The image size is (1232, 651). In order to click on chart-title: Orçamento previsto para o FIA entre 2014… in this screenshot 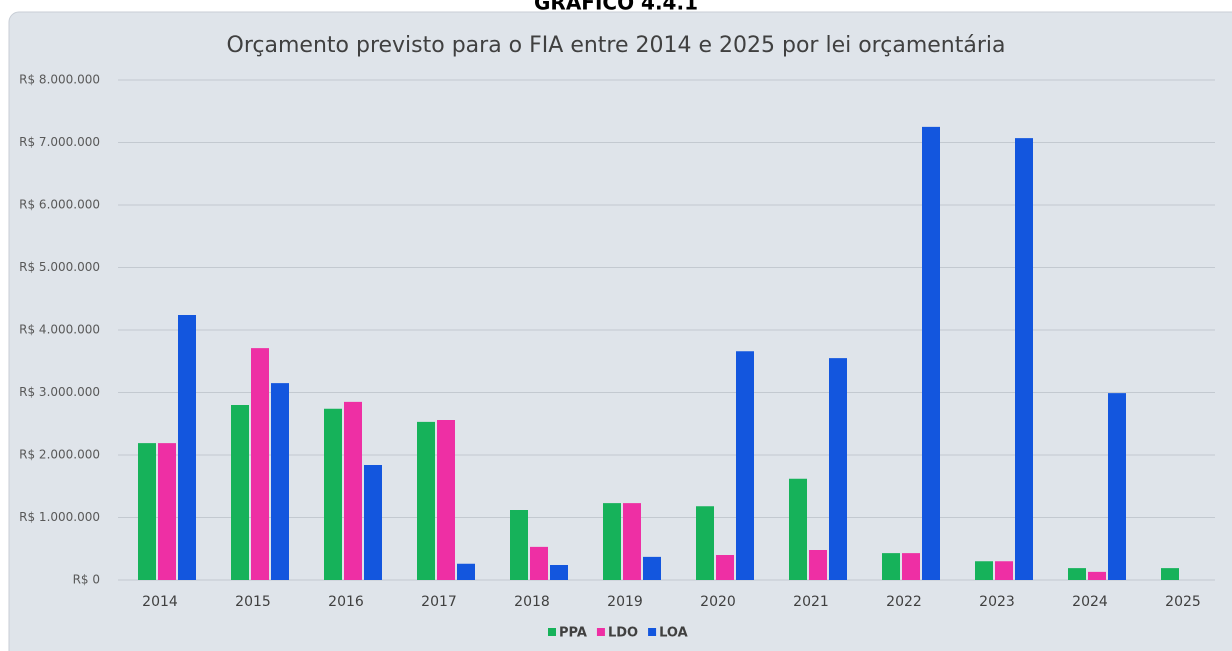, I will do `click(616, 45)`.